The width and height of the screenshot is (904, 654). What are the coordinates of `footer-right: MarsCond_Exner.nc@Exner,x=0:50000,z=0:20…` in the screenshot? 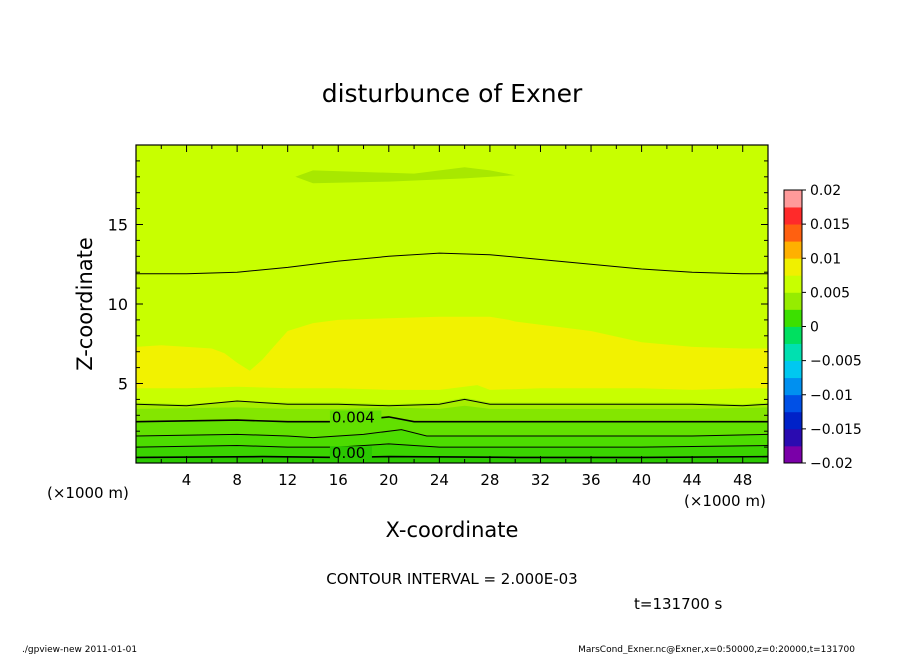 It's located at (716, 649).